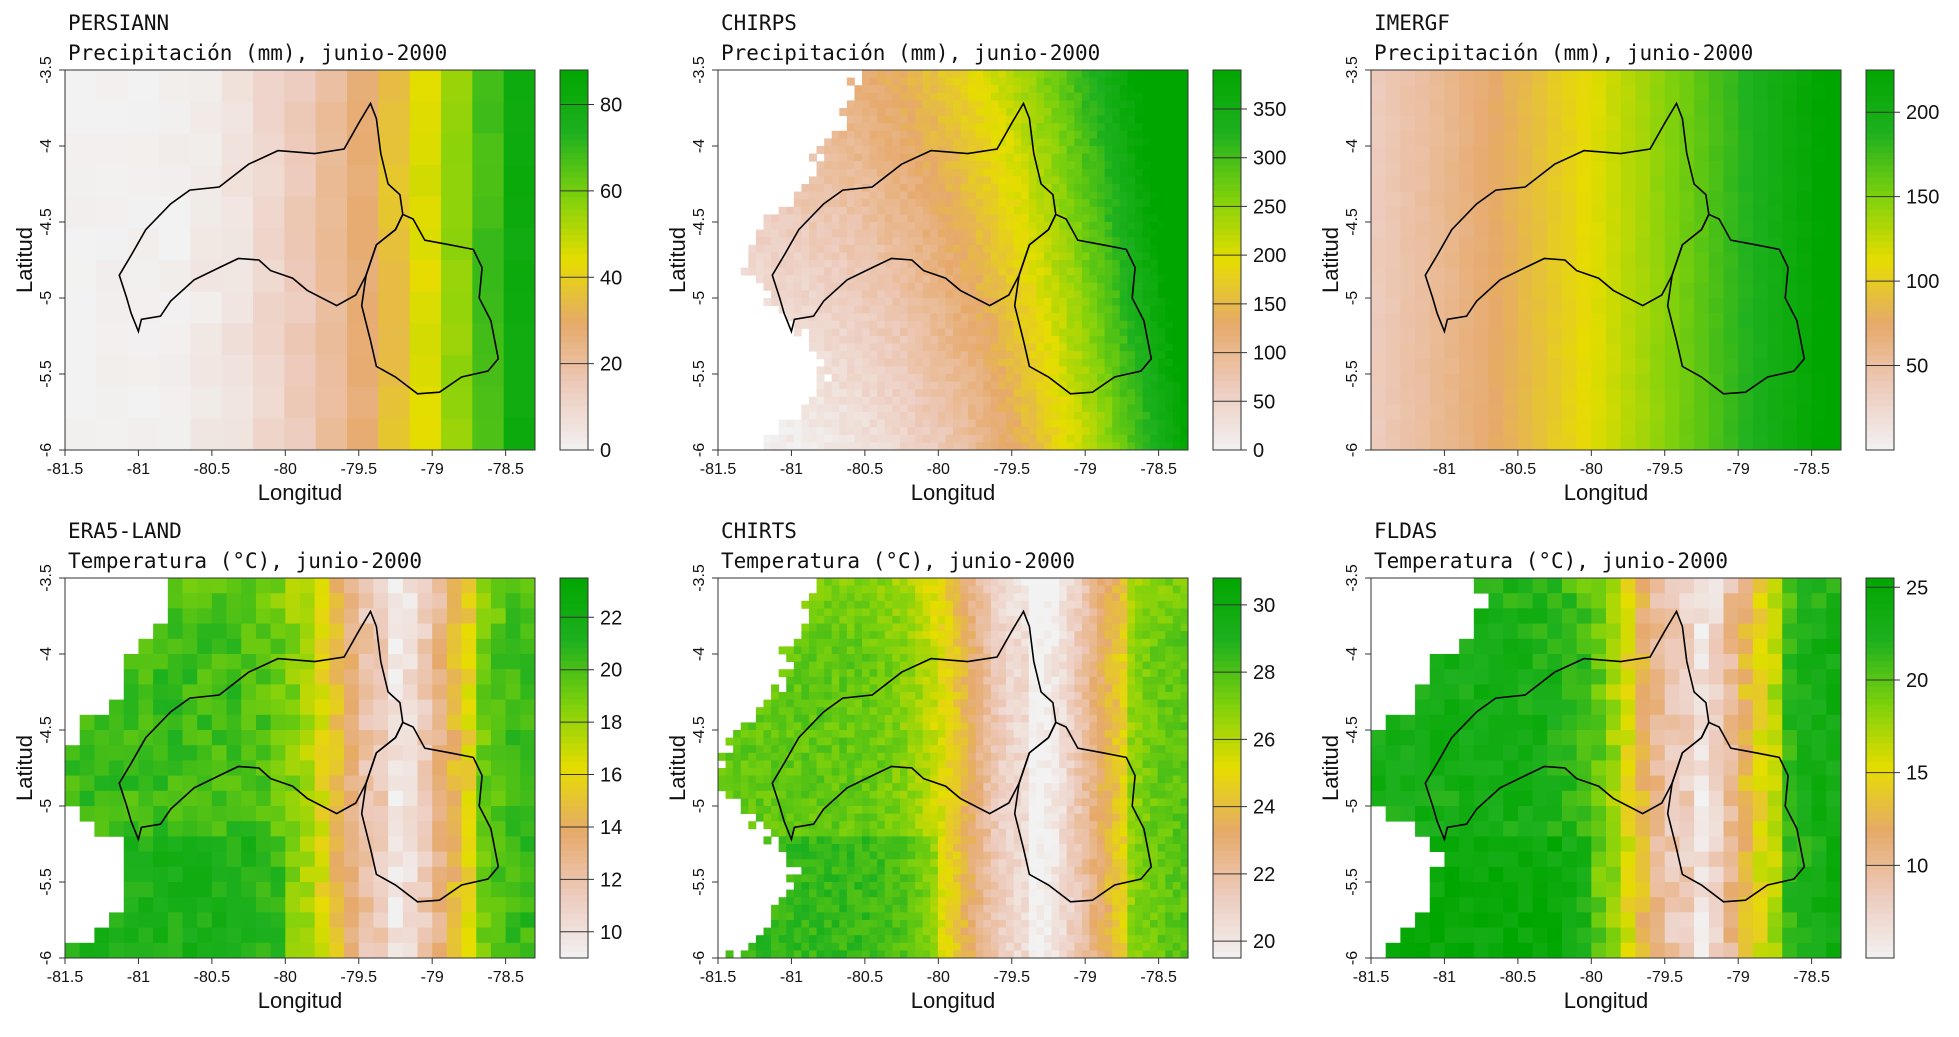 Image resolution: width=1959 pixels, height=1037 pixels. What do you see at coordinates (1269, 159) in the screenshot?
I see `colorbar-tick-label: 300` at bounding box center [1269, 159].